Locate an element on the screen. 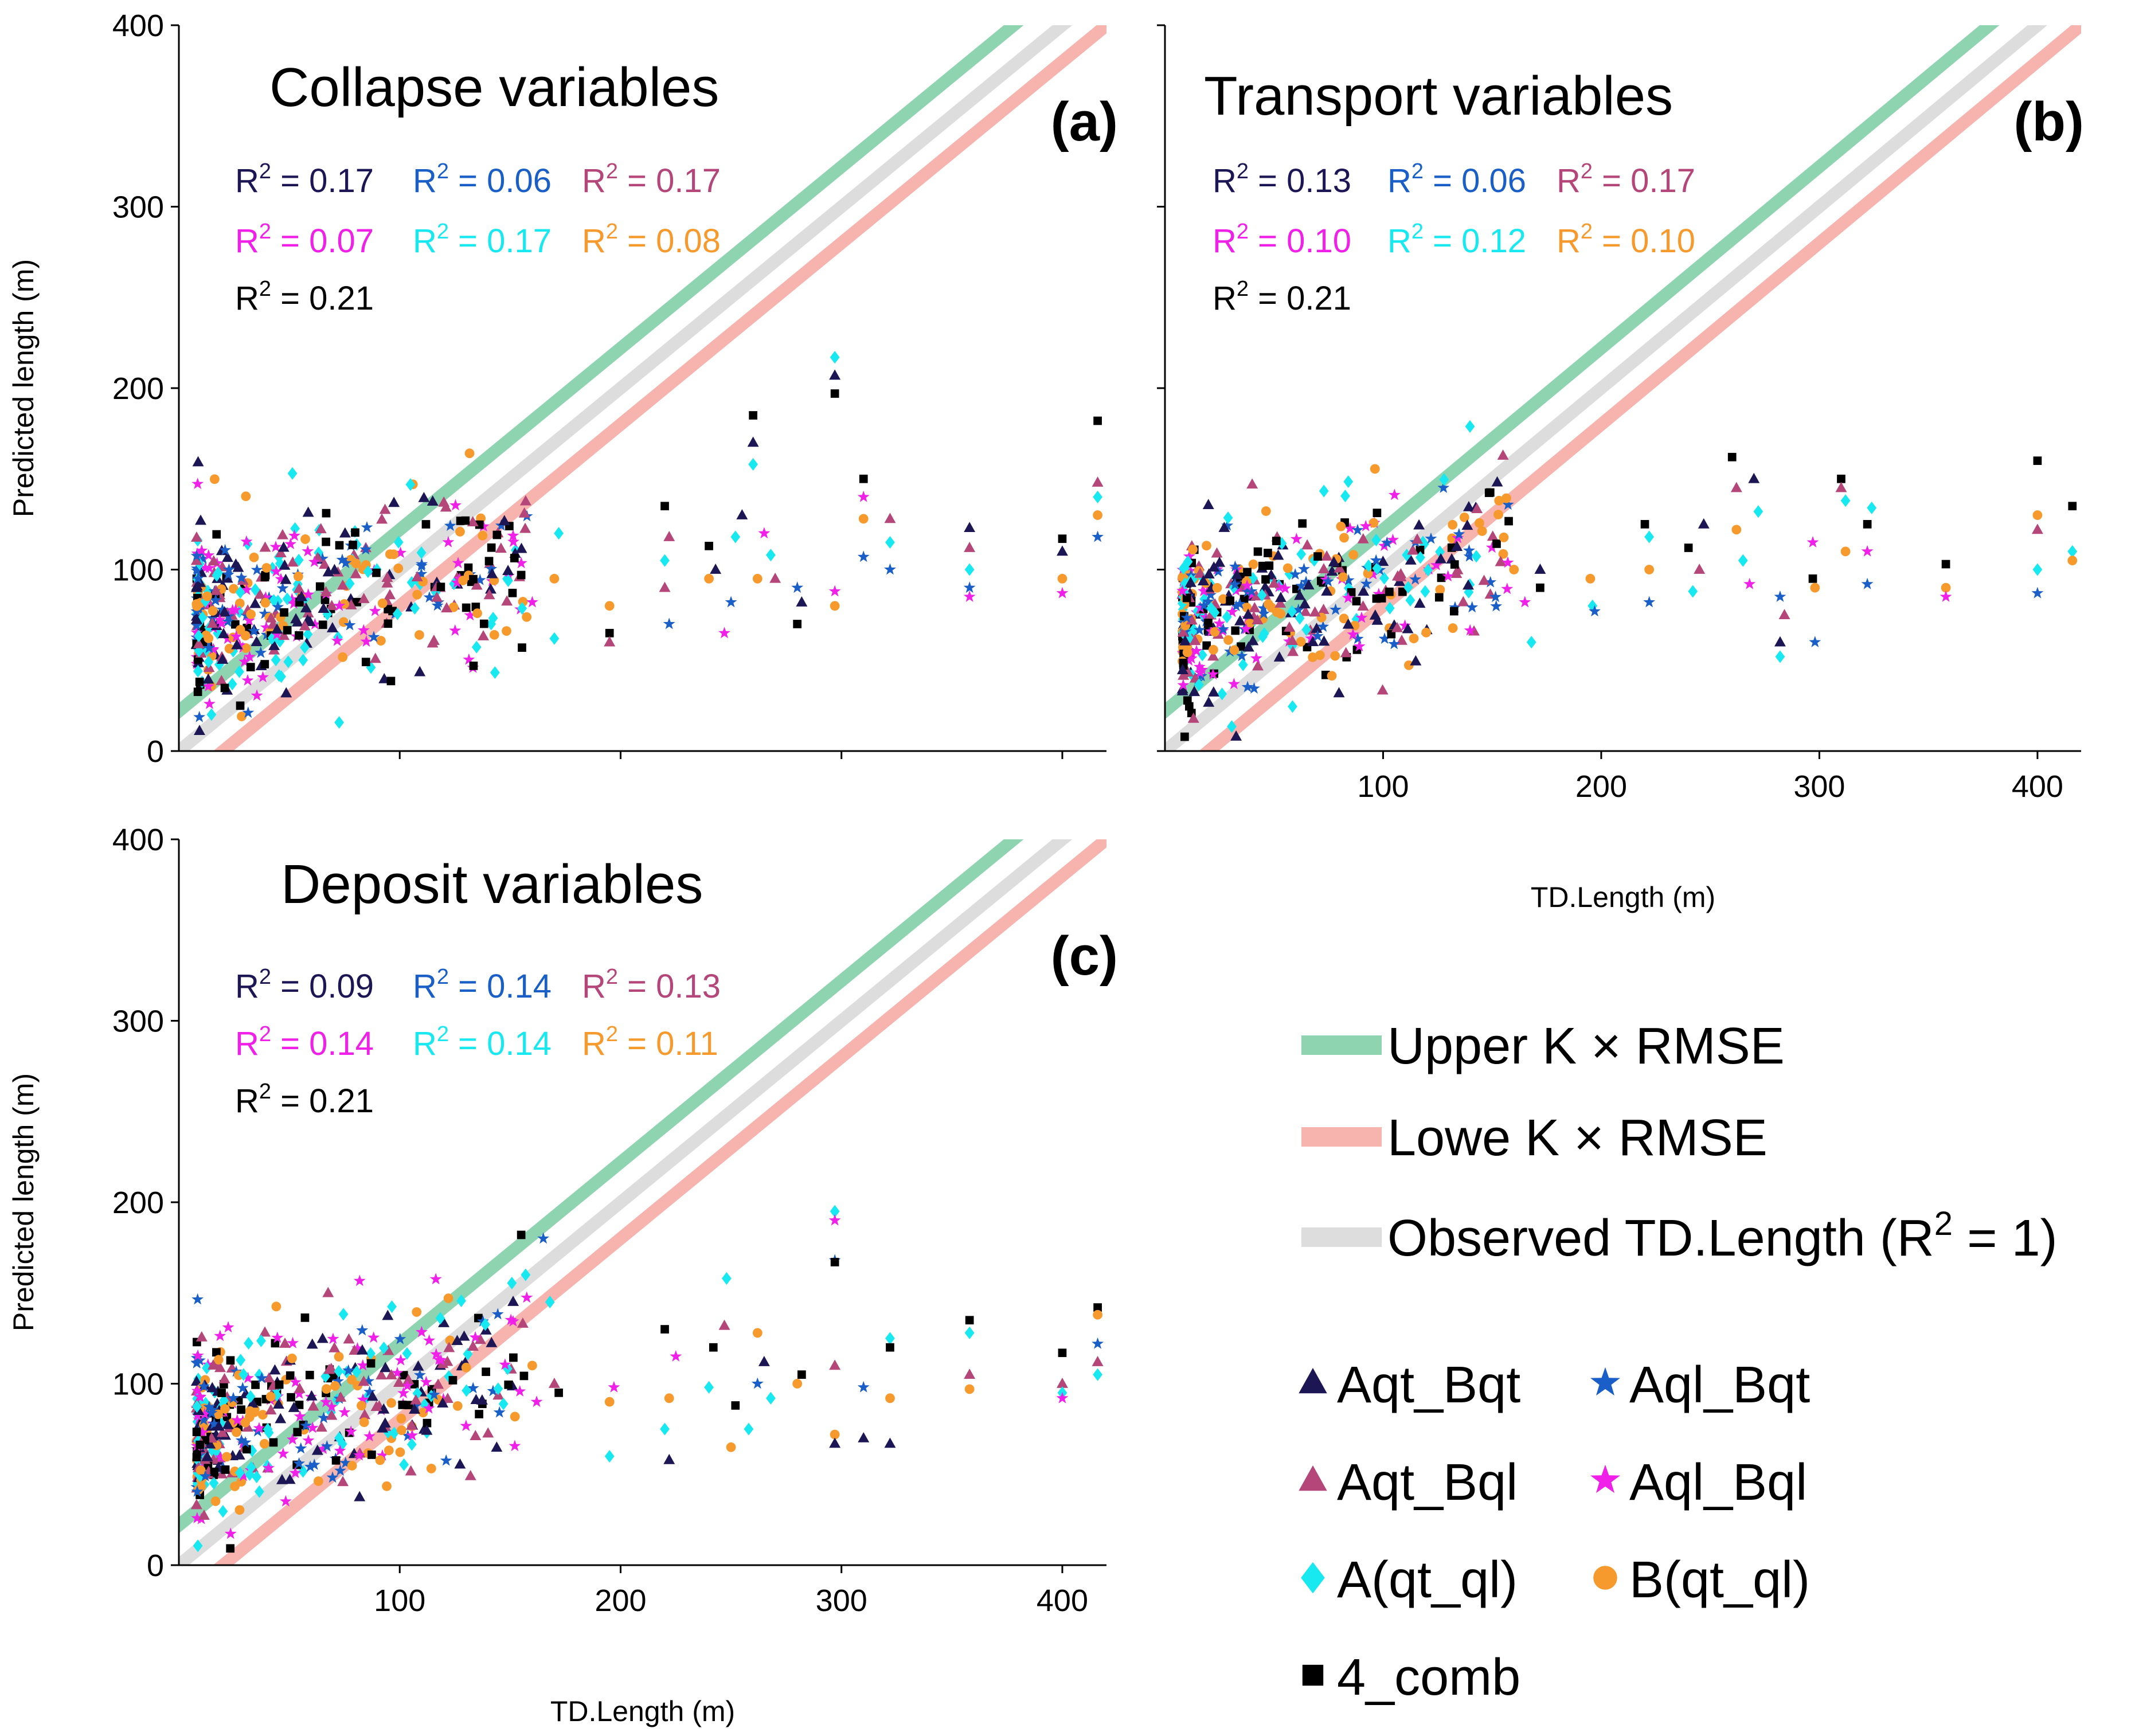 Image resolution: width=2135 pixels, height=1736 pixels. legend-label-observed: Observed TD.Length (R2 = 1) is located at coordinates (1723, 1236).